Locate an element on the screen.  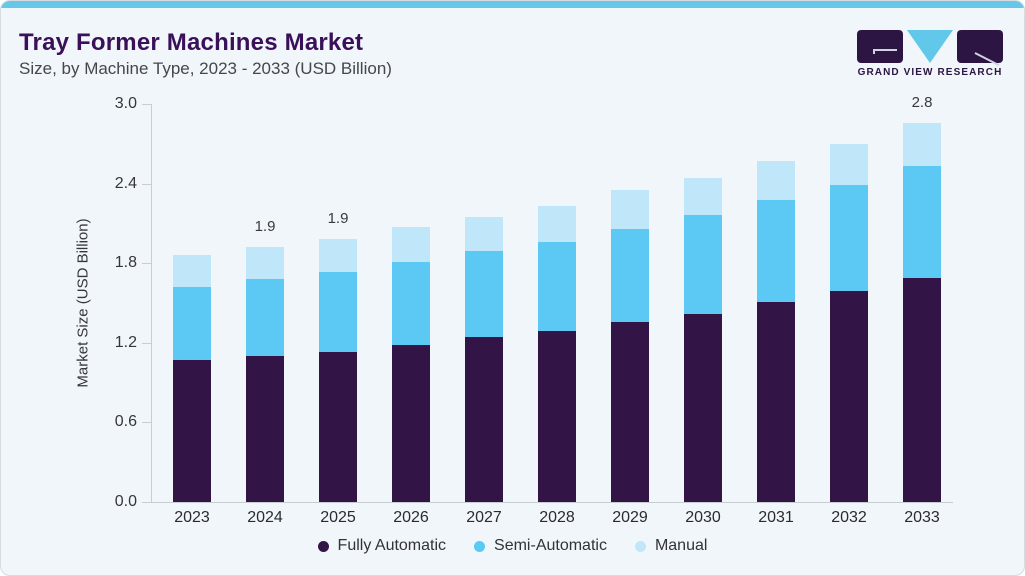
bar-segment-manual-2032 is located at coordinates (849, 164).